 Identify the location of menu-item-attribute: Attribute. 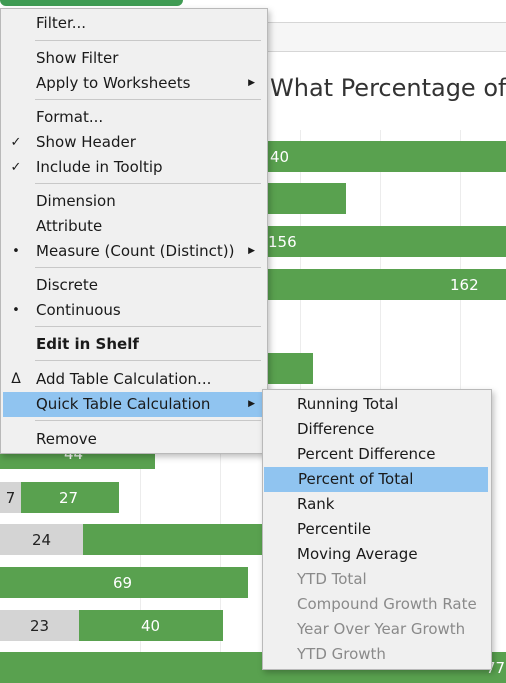
(69, 226).